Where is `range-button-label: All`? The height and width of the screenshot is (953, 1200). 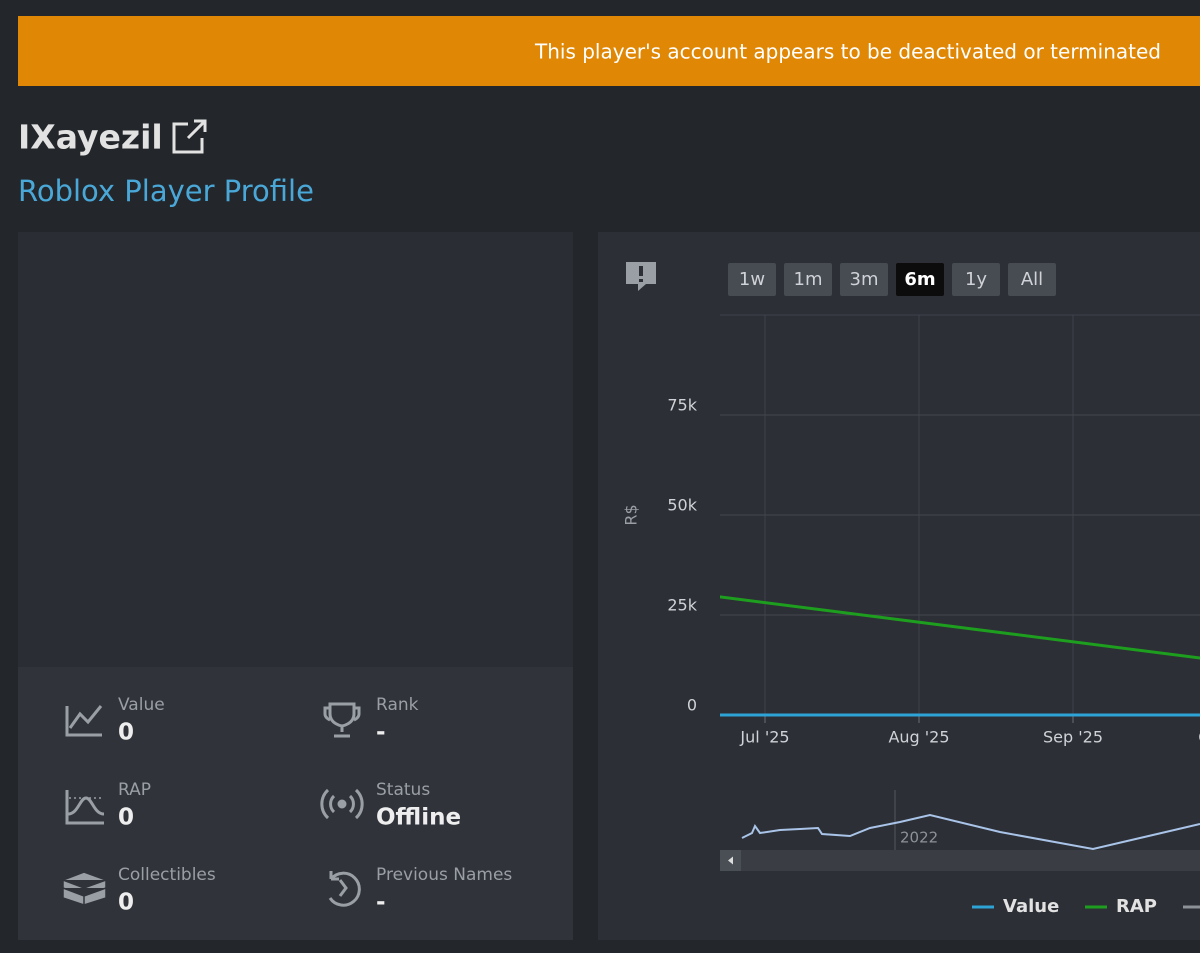
range-button-label: All is located at coordinates (1032, 279).